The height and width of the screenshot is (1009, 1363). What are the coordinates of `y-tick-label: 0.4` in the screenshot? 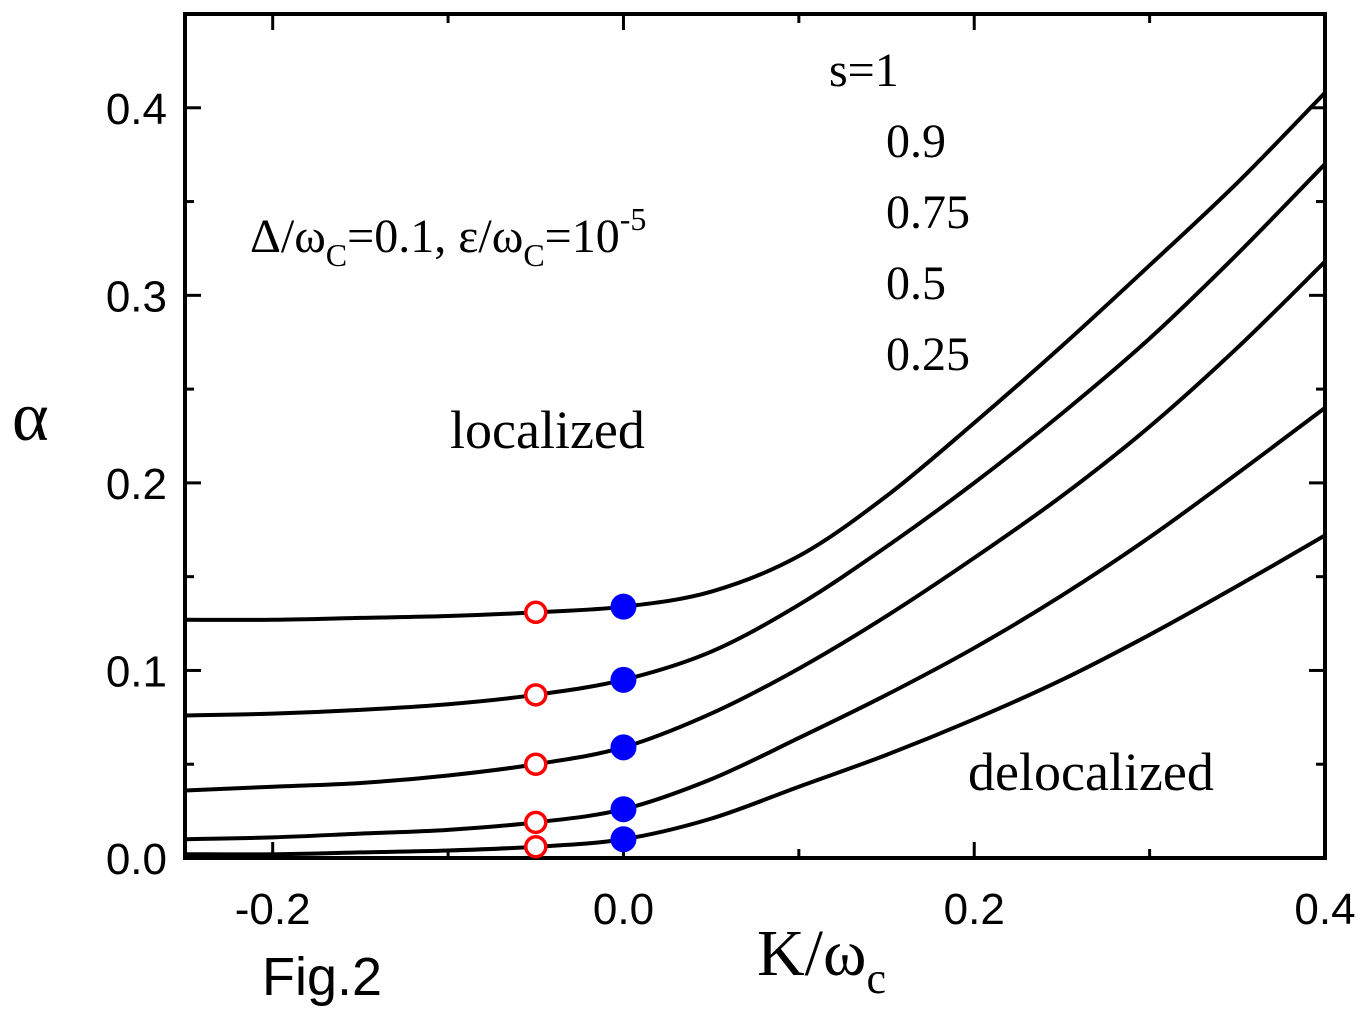 It's located at (136, 109).